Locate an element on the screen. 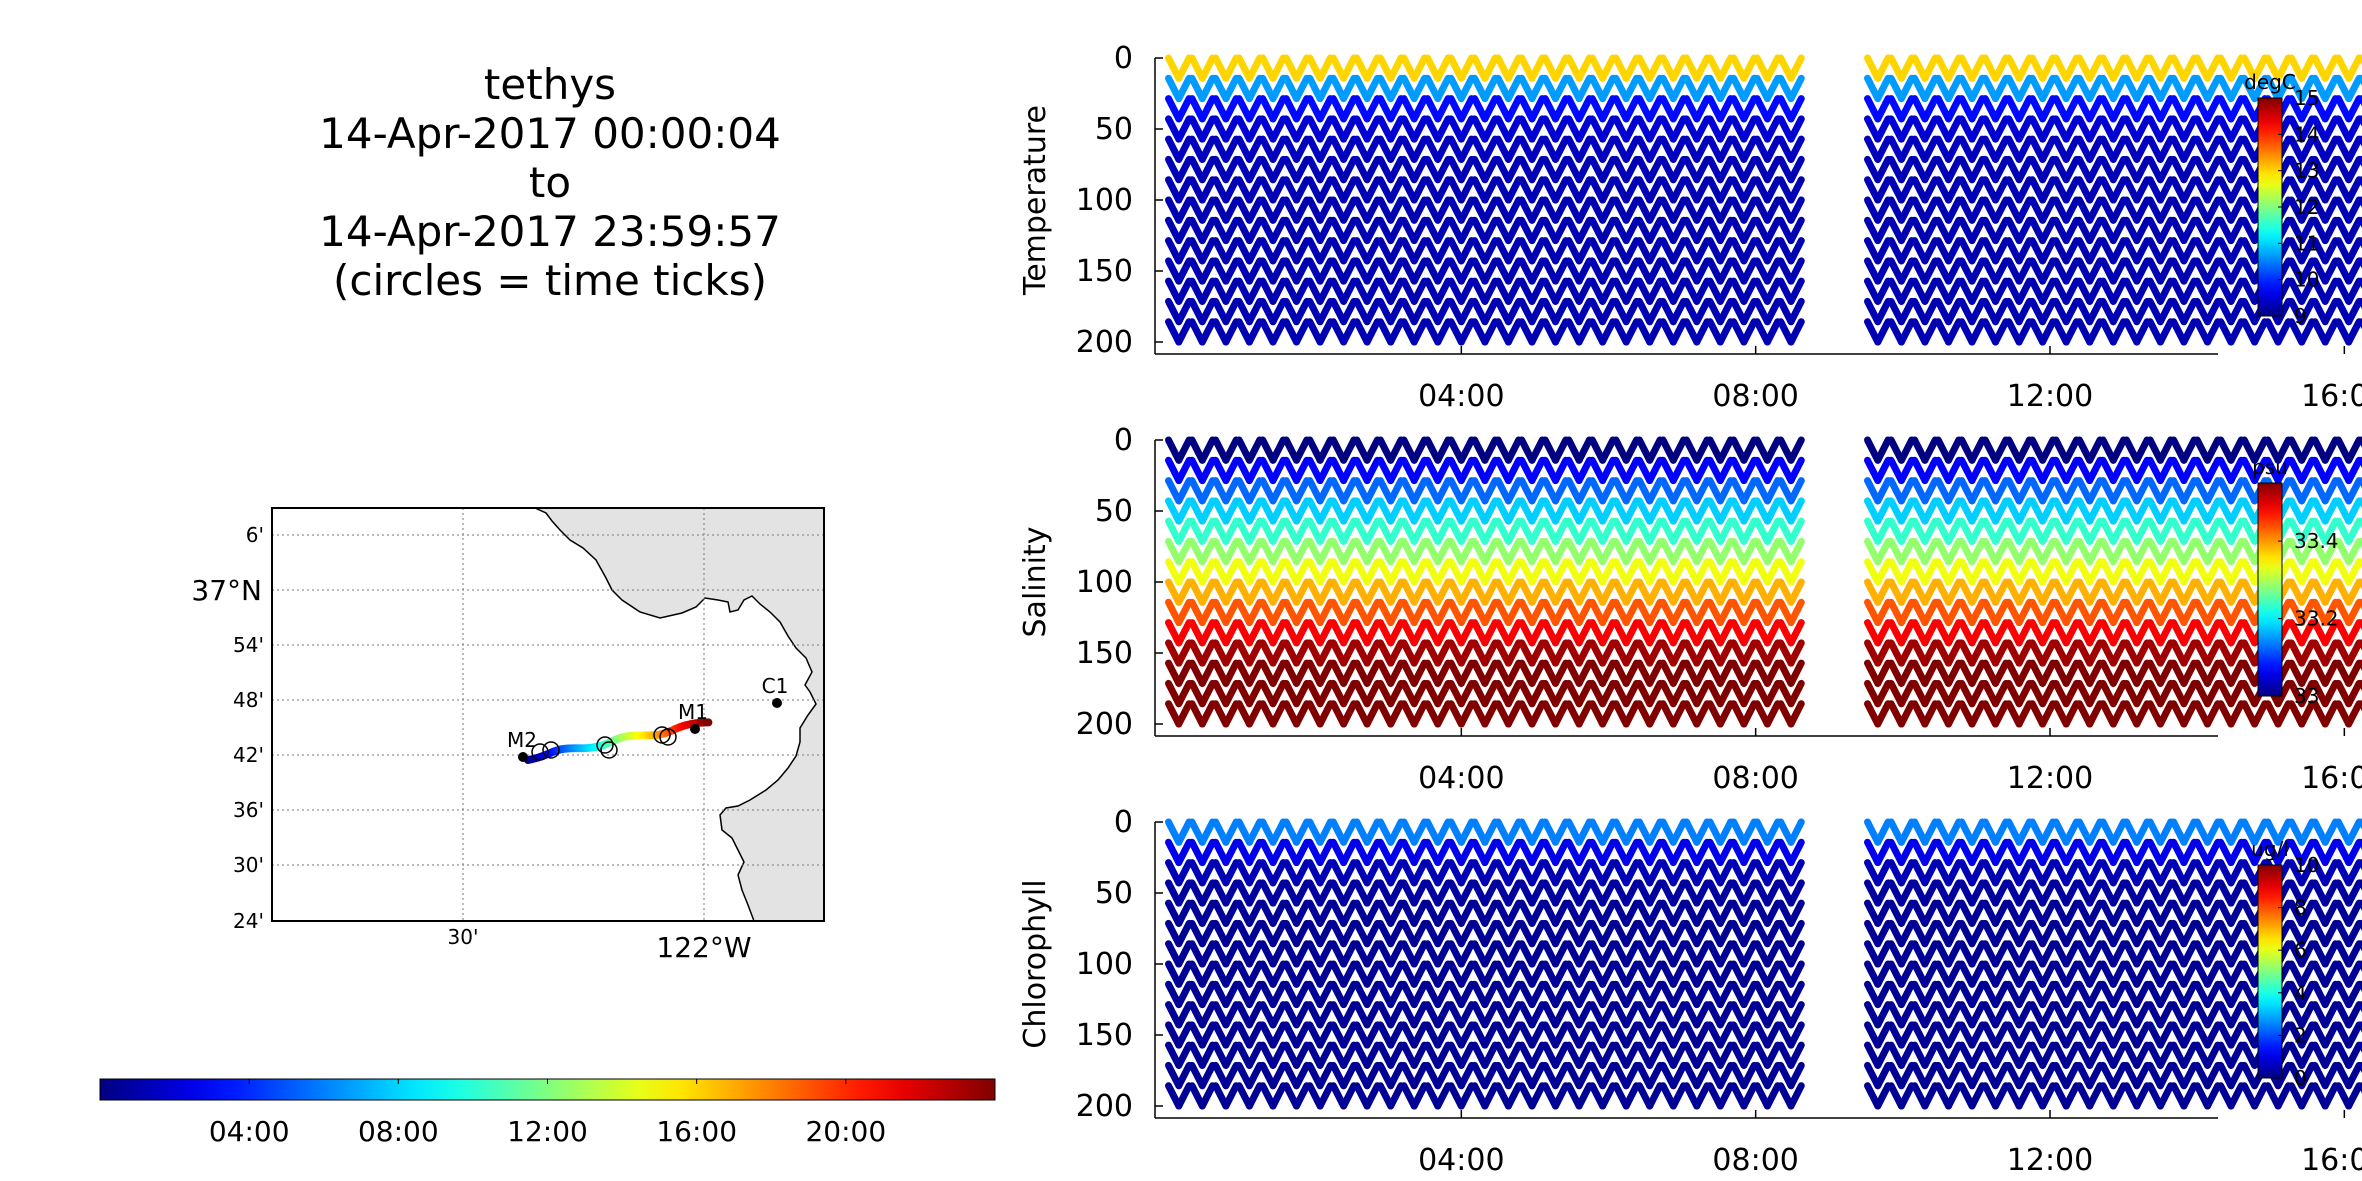 Image resolution: width=2362 pixels, height=1181 pixels. map-lon-label: 30' is located at coordinates (463, 937).